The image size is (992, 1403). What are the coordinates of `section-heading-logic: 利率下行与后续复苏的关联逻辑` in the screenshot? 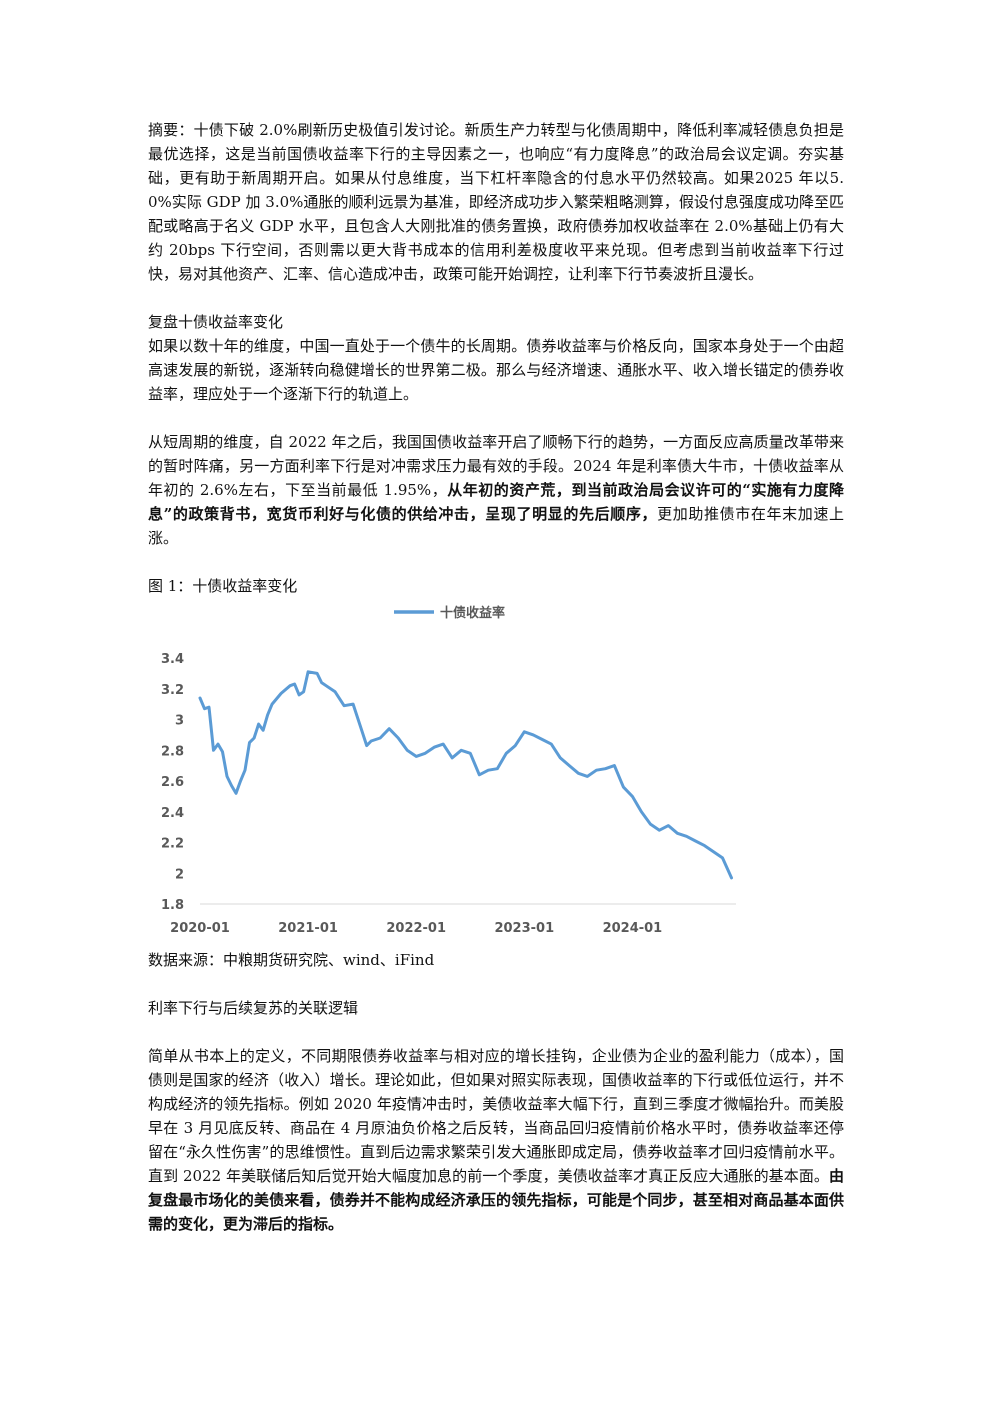 It's located at (253, 1008).